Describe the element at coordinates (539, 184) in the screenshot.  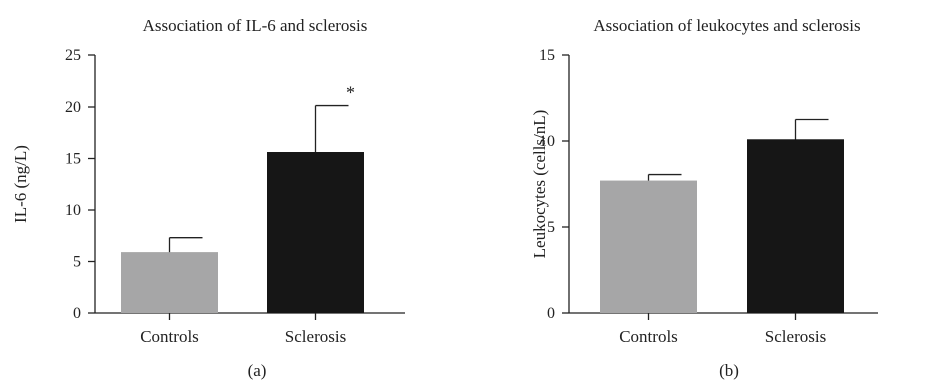
I see `y-axis-label: Leukocytes (cells/nL)` at that location.